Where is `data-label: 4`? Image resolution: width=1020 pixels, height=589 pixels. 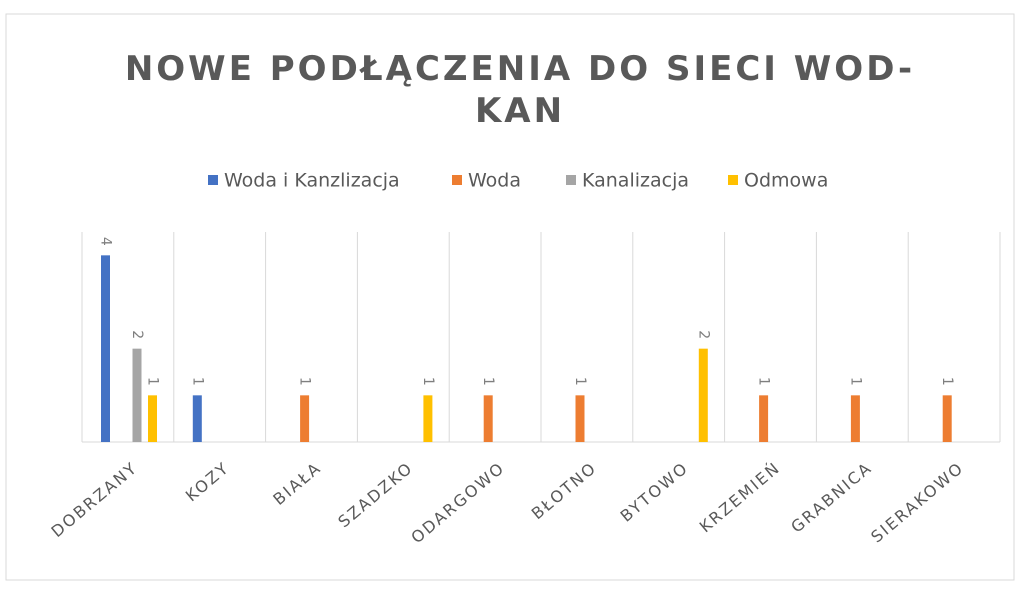
data-label: 4 is located at coordinates (106, 241).